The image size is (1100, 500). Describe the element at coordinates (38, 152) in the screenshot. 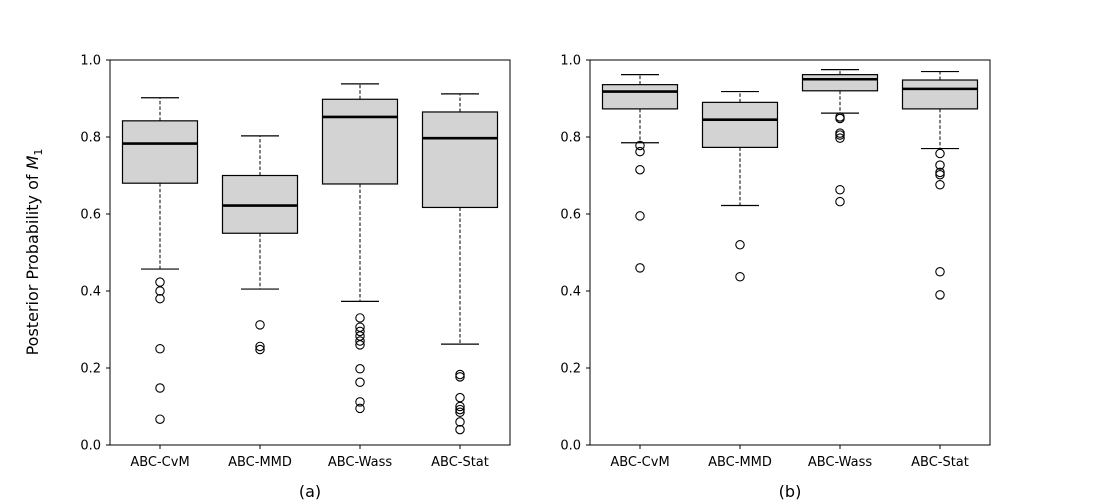

I see `y-axis-label-subscript: 1` at that location.